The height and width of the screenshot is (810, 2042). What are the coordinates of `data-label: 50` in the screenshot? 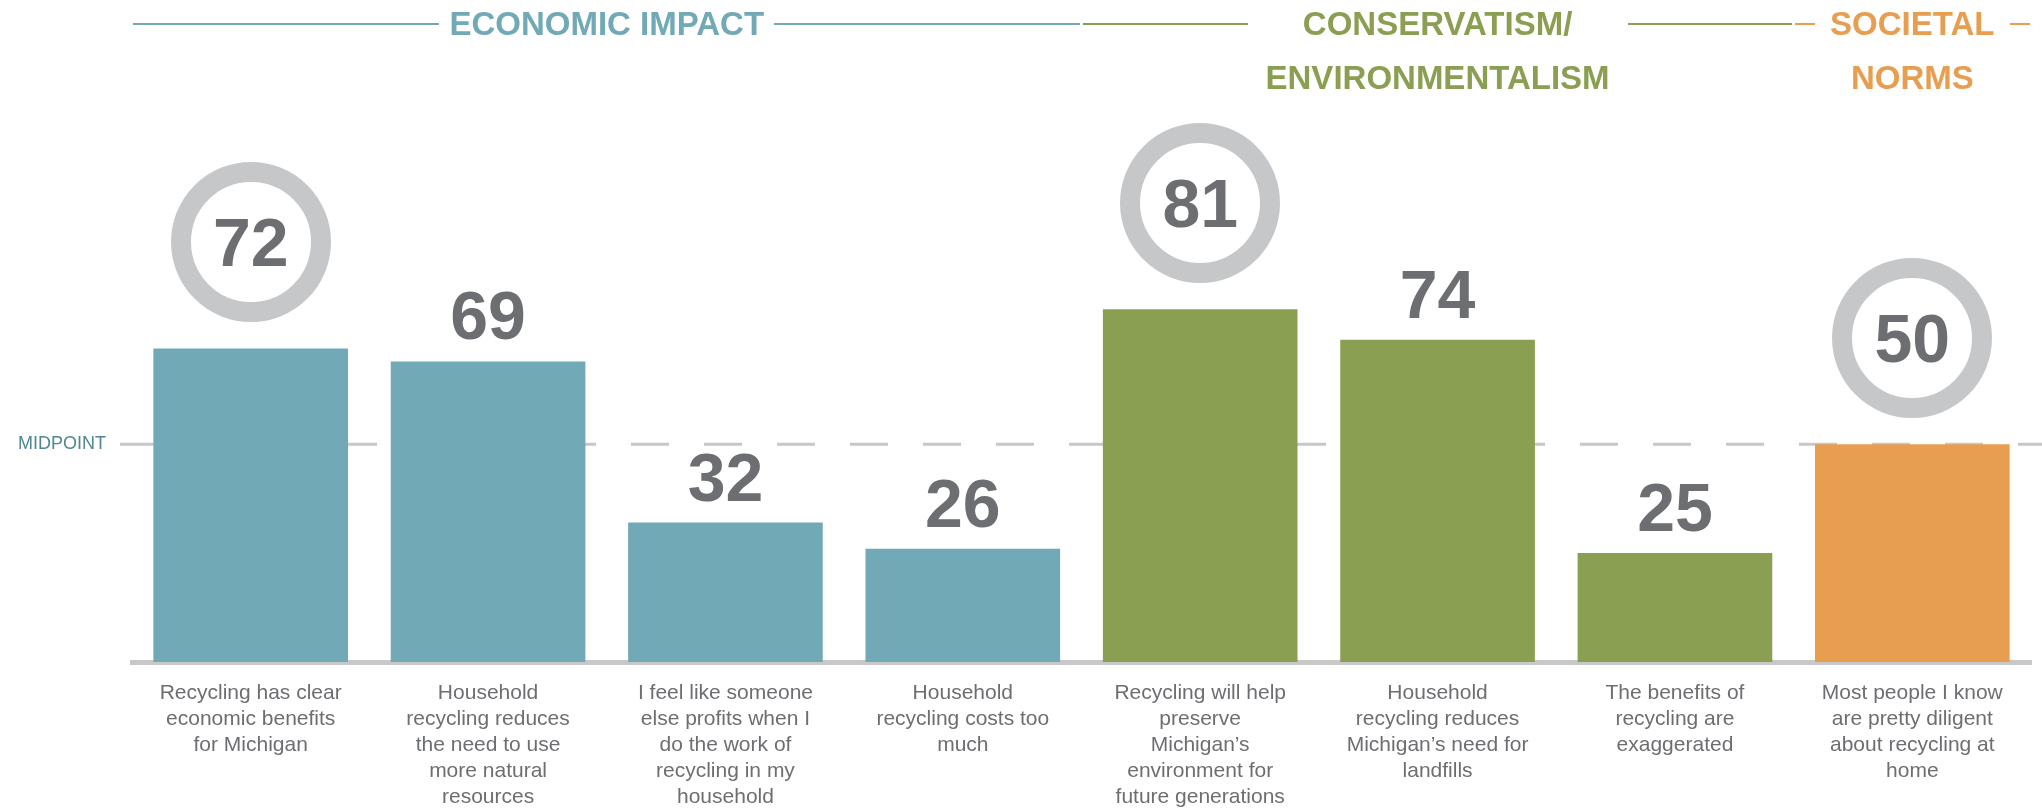 It's located at (1912, 338).